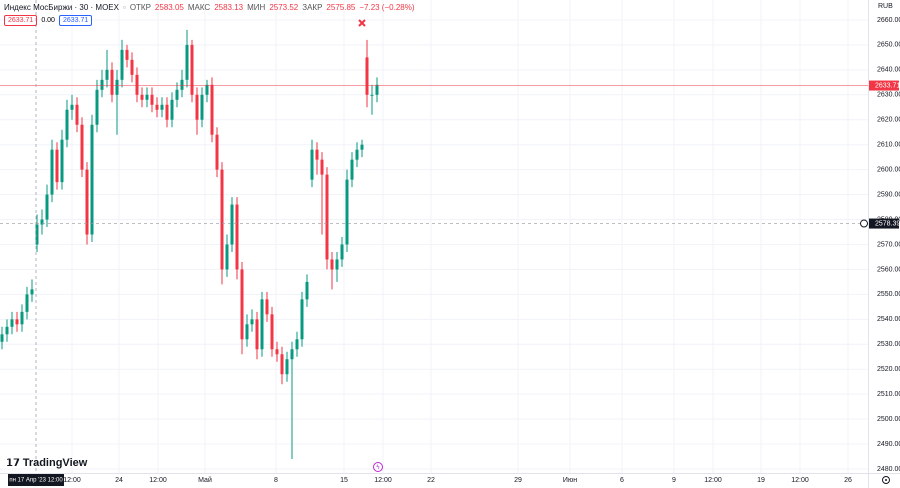  I want to click on logo: 𝟭𝟳 TradingView, so click(47, 463).